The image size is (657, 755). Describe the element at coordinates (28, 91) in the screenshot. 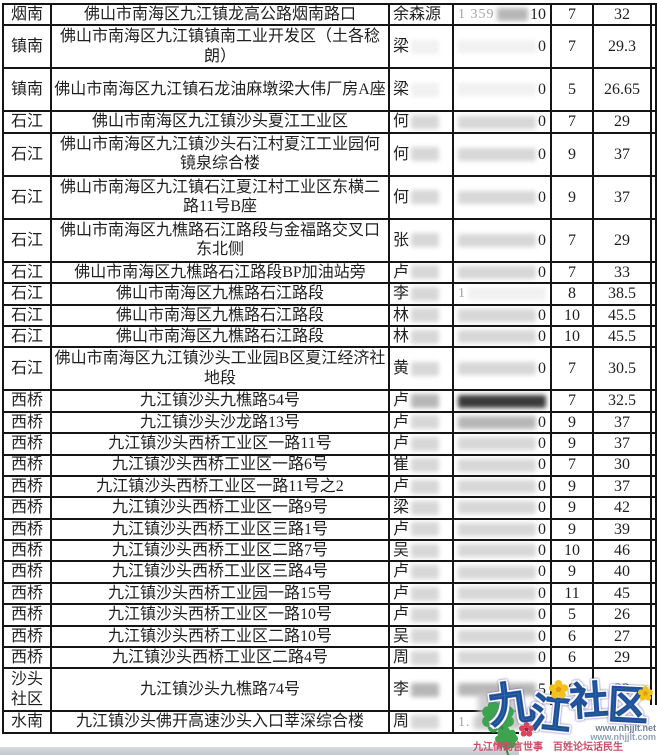

I see `area-cell: 镇南` at that location.